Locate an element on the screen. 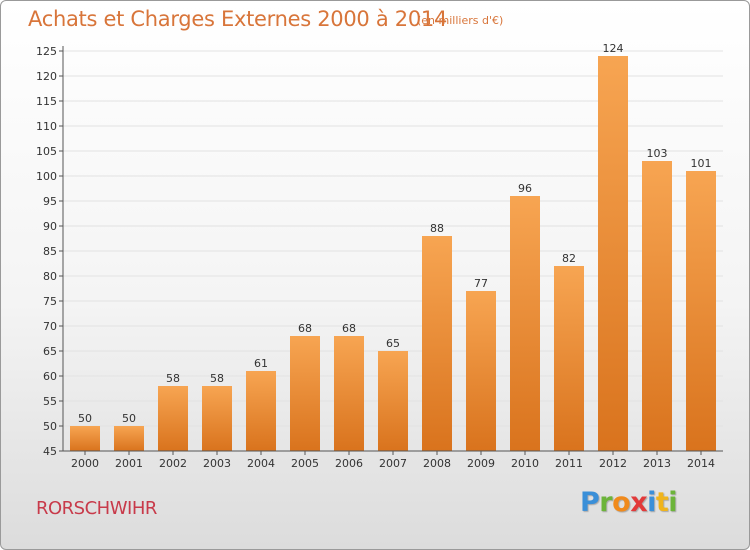 Image resolution: width=750 pixels, height=550 pixels. y-tick-label: 80 is located at coordinates (50, 276).